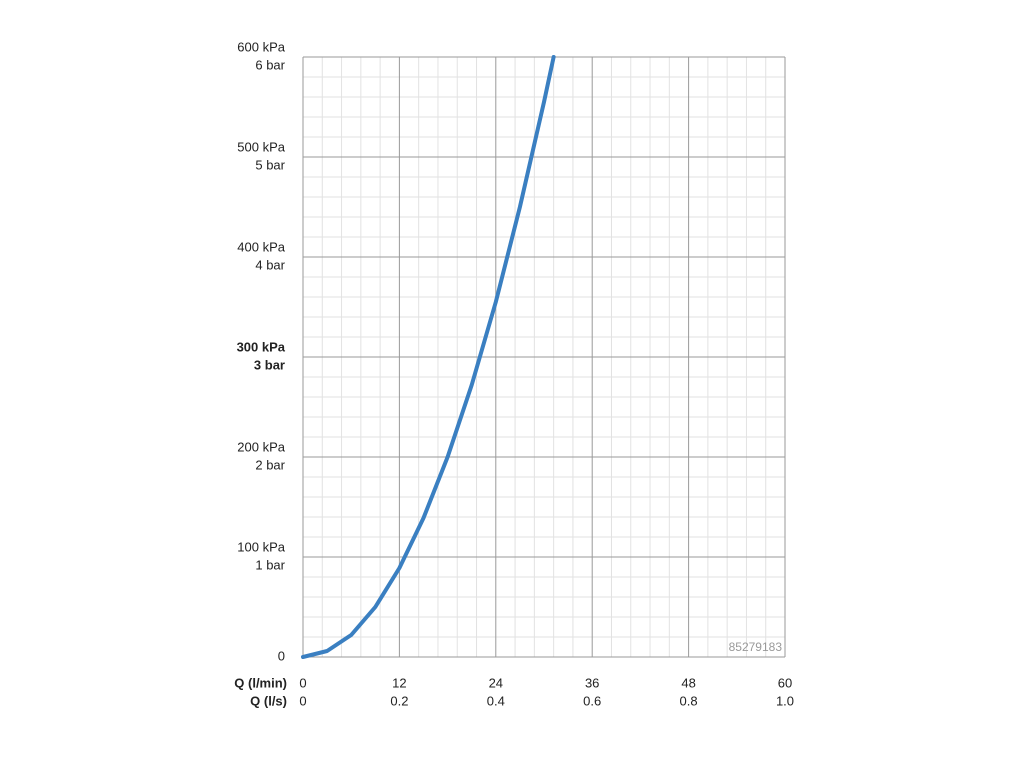 This screenshot has width=1024, height=768. I want to click on x-tick-label: 24, so click(496, 682).